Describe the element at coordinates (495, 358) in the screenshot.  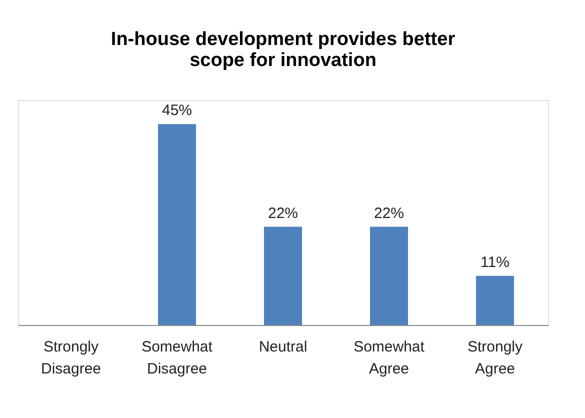
I see `x-tick-label: Strongly Agree` at that location.